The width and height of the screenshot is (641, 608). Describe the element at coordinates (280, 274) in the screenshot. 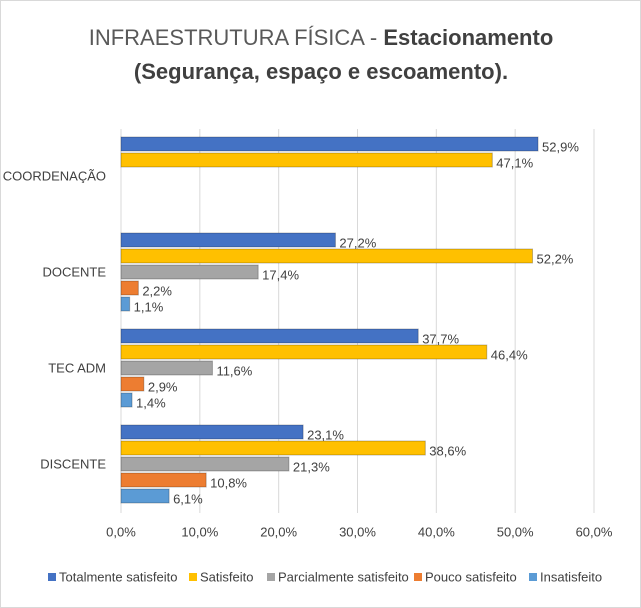

I see `value-label: 17,4%` at that location.